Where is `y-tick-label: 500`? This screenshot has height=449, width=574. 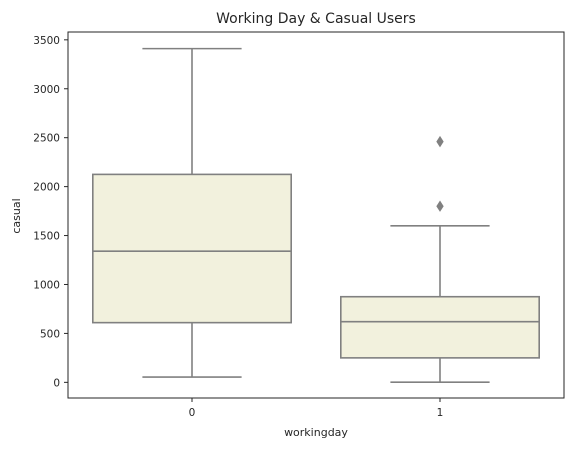 y-tick-label: 500 is located at coordinates (50, 334).